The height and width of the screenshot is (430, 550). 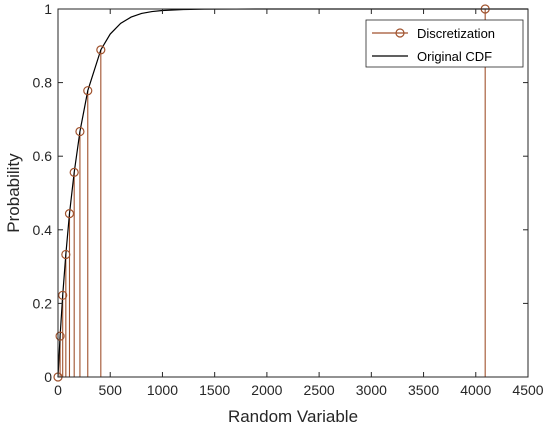 What do you see at coordinates (371, 390) in the screenshot?
I see `x-tick-label: 3000` at bounding box center [371, 390].